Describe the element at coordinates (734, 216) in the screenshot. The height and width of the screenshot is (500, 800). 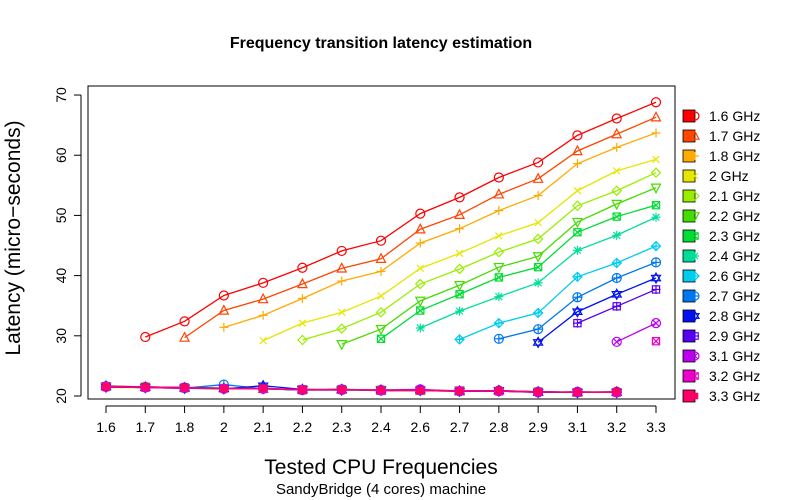
I see `legend-label: 2.2 GHz` at that location.